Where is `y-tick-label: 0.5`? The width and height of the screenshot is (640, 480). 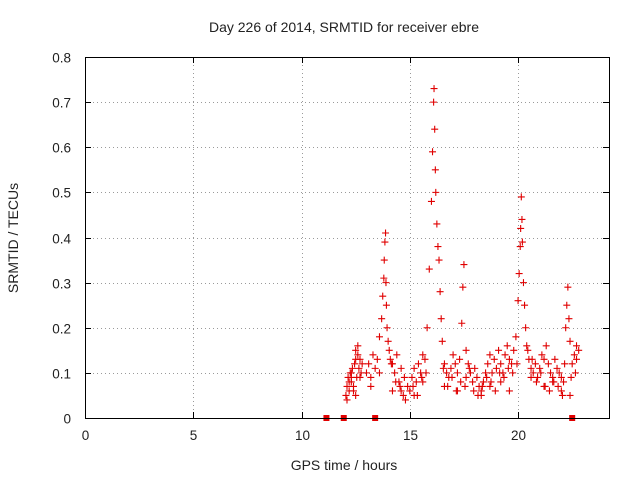
y-tick-label: 0.5 is located at coordinates (61, 193).